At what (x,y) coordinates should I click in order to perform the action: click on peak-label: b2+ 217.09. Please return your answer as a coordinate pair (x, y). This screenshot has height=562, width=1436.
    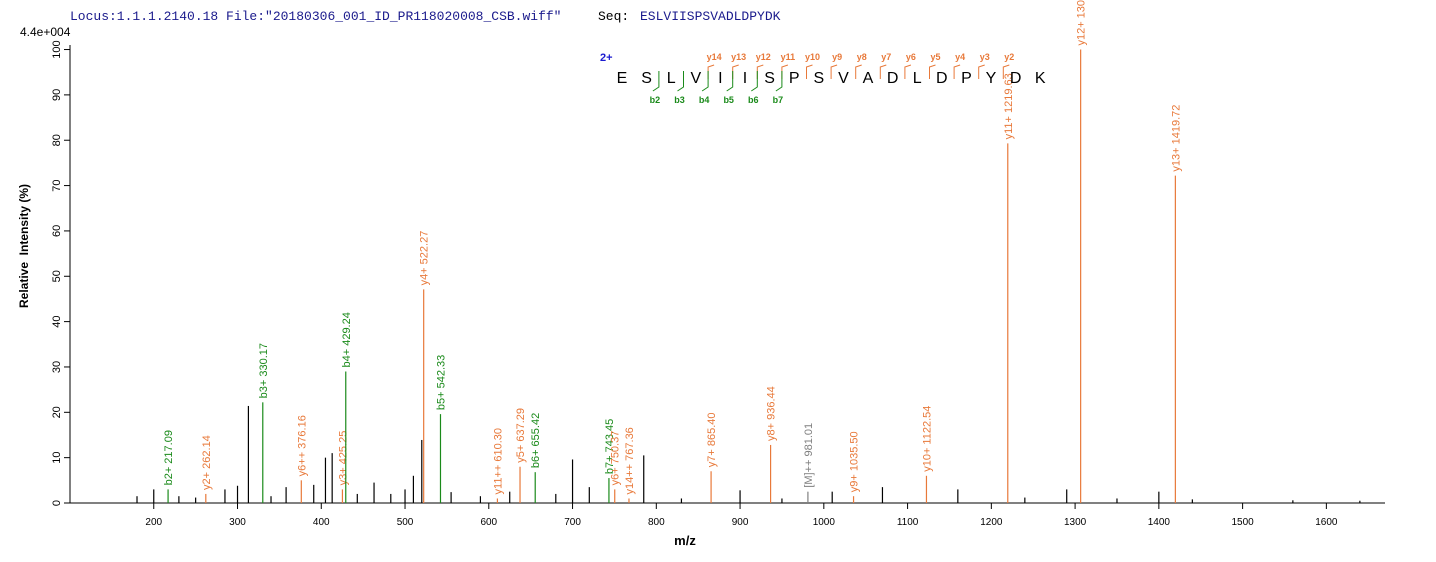
    Looking at the image, I should click on (169, 457).